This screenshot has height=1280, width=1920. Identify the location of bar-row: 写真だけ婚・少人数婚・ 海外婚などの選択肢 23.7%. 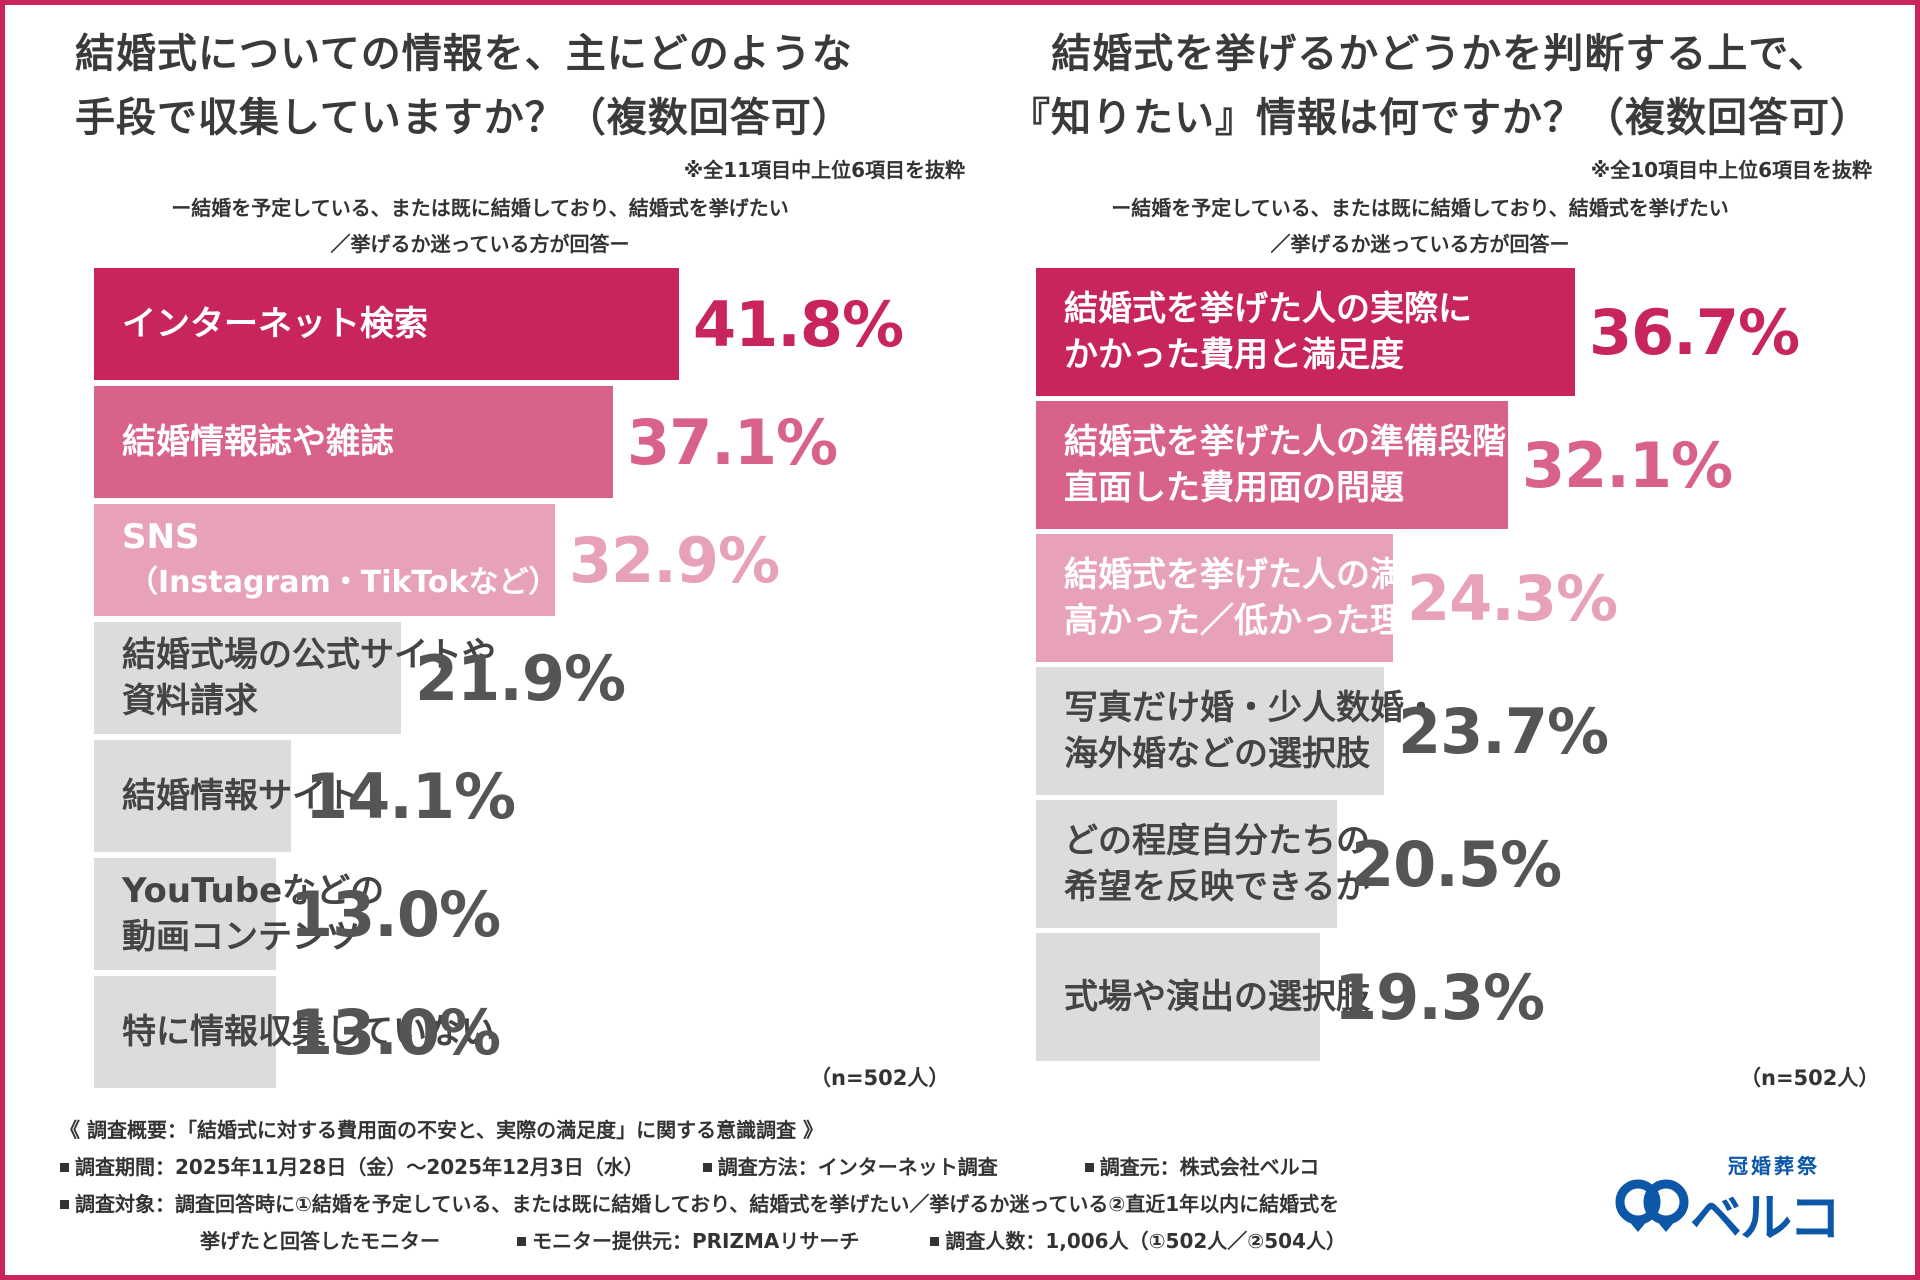
(1446, 731).